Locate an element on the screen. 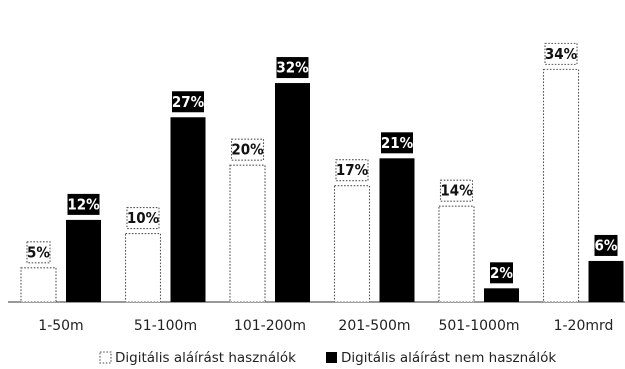 The image size is (625, 369). data-label-non-users-0: 12% is located at coordinates (83, 204).